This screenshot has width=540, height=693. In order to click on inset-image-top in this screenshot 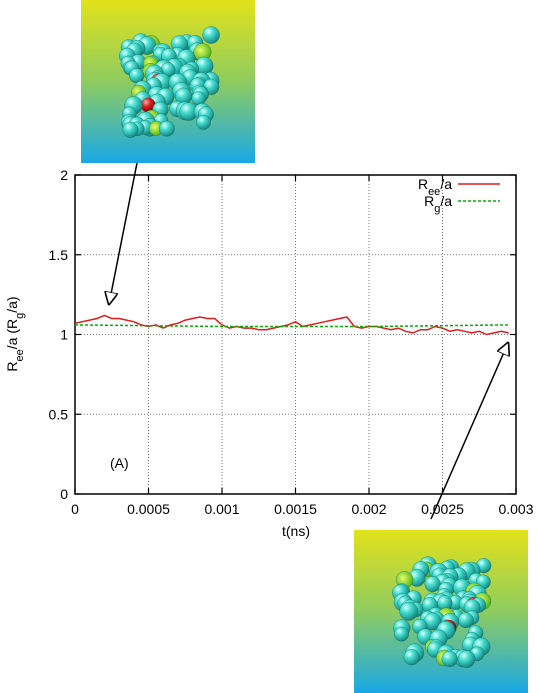, I will do `click(168, 81)`.